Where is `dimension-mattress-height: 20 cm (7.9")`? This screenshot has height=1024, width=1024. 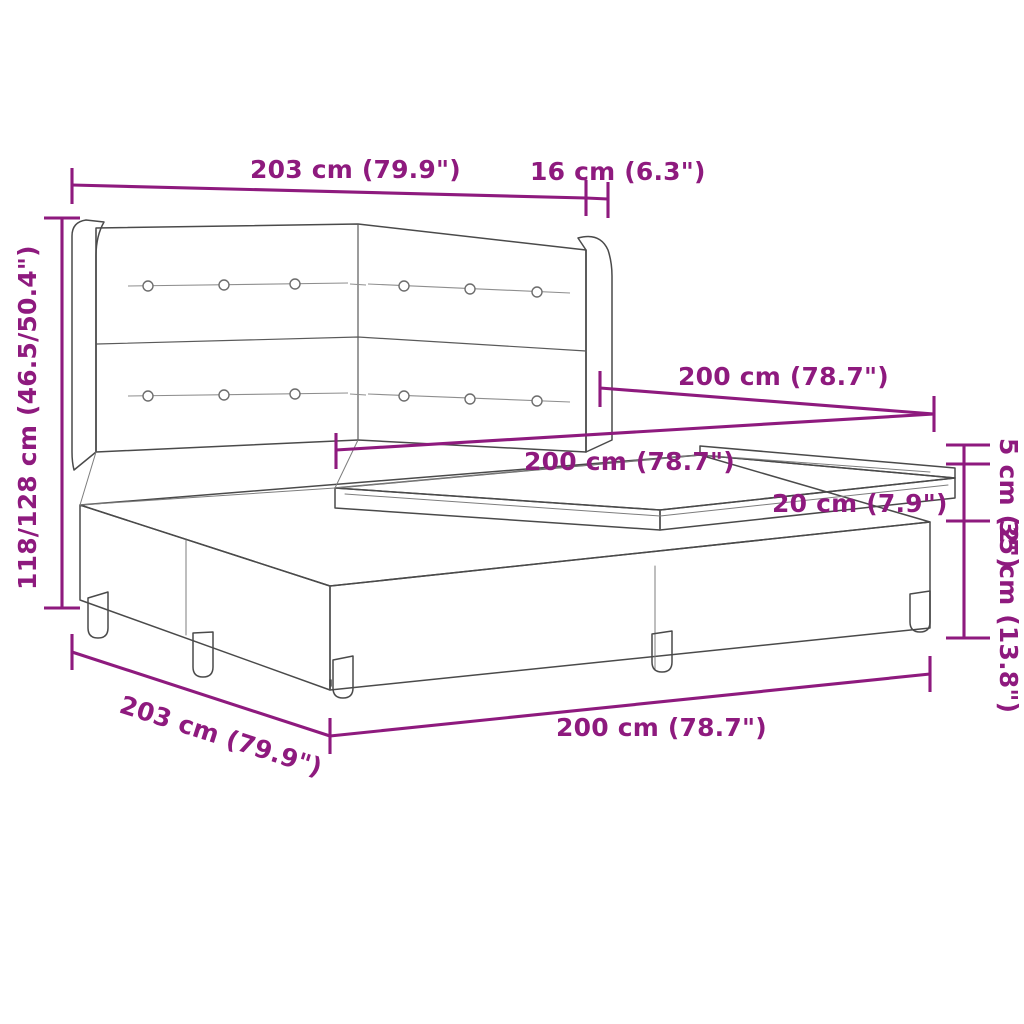 dimension-mattress-height: 20 cm (7.9") is located at coordinates (881, 493).